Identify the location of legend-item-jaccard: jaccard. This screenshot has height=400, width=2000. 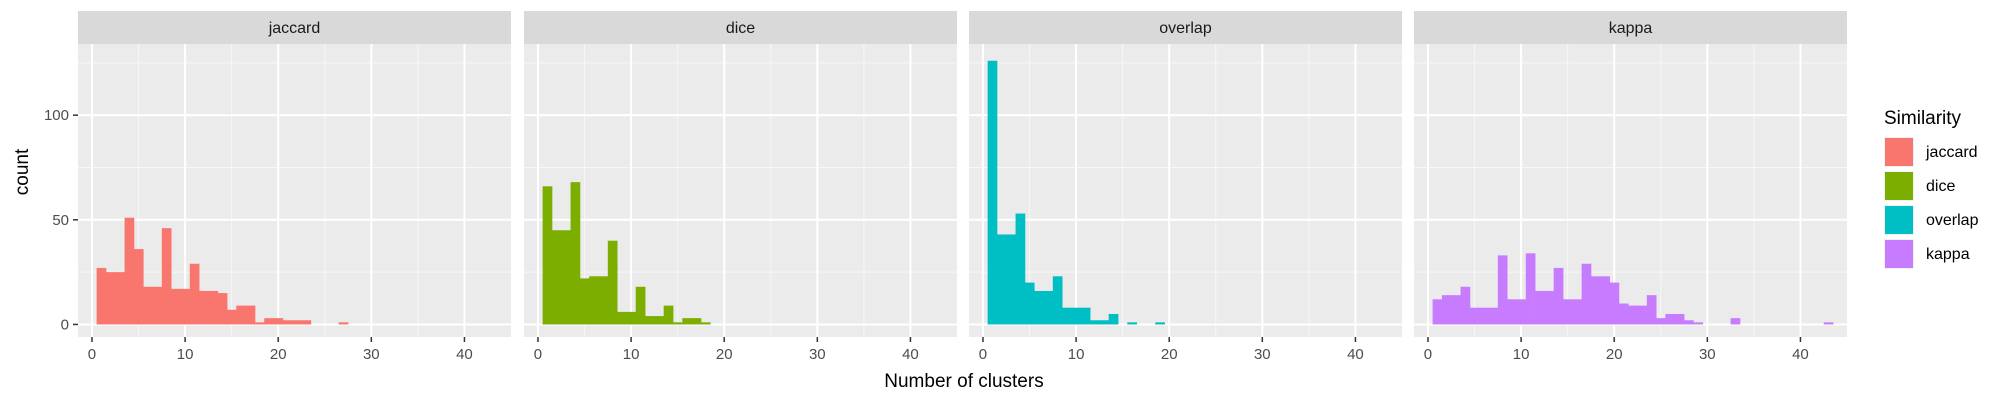
(1931, 152).